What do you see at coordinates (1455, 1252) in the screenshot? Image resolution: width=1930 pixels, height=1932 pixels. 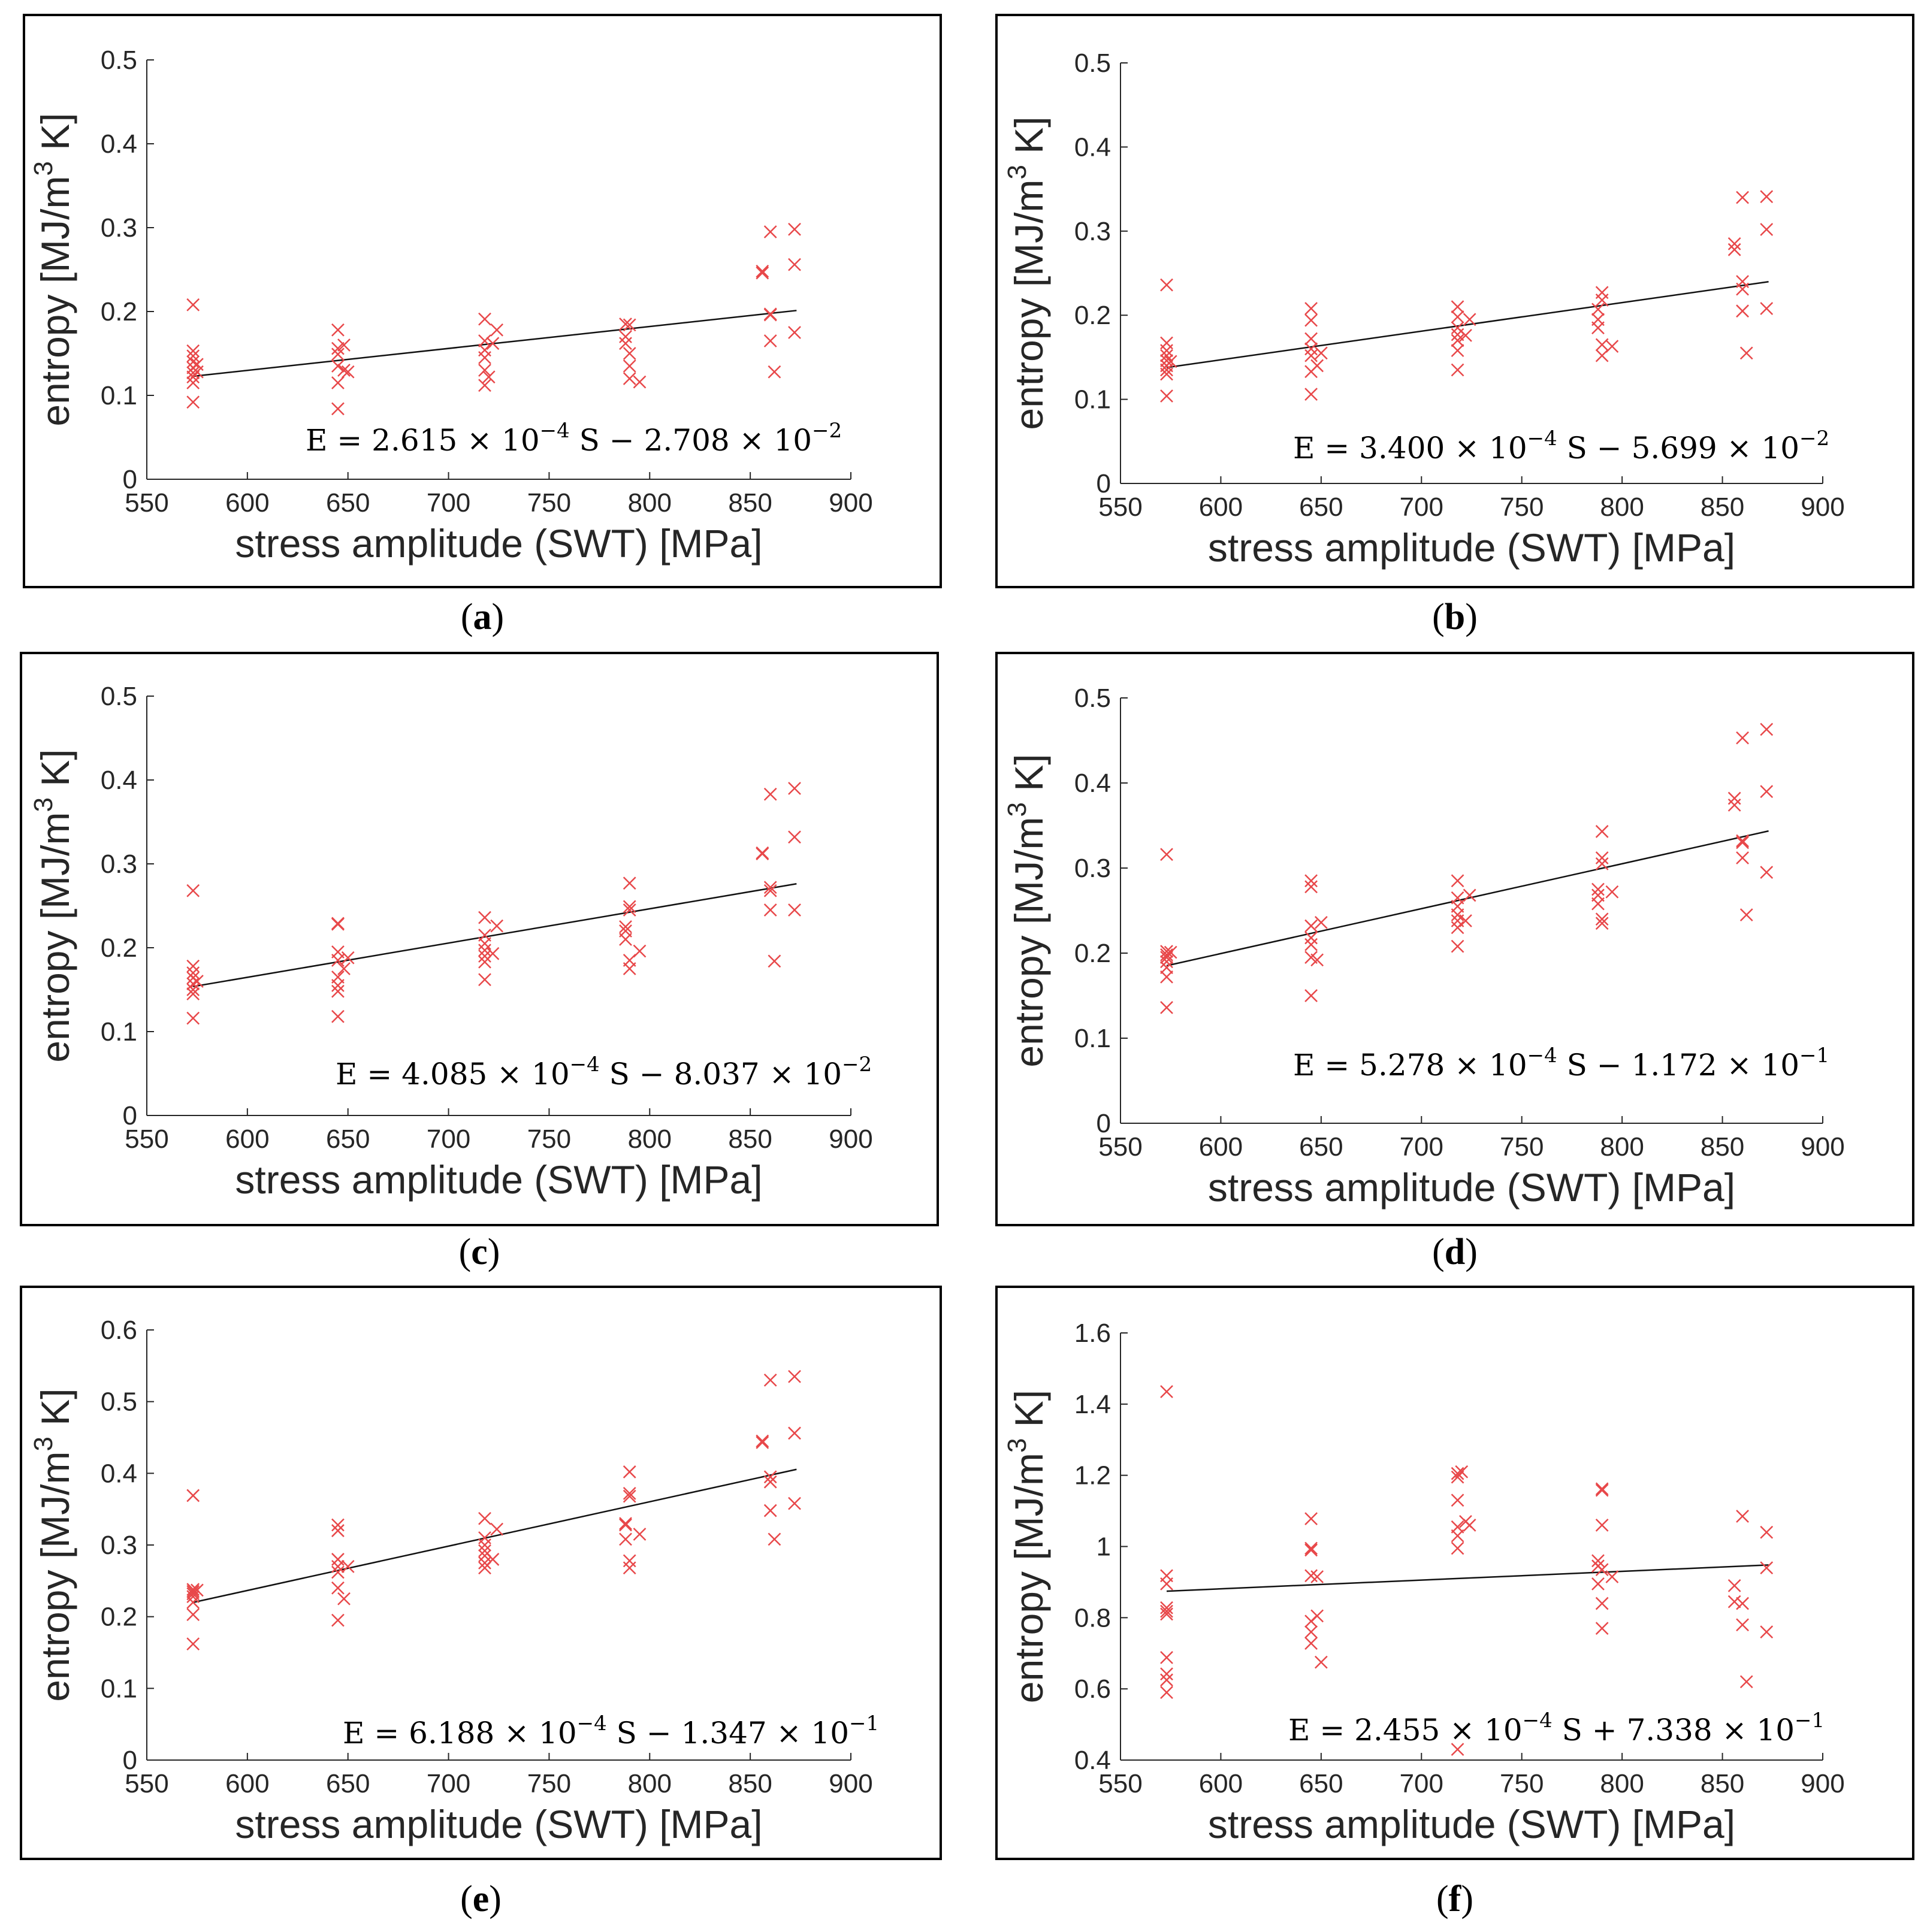 I see `caption-letter: d` at bounding box center [1455, 1252].